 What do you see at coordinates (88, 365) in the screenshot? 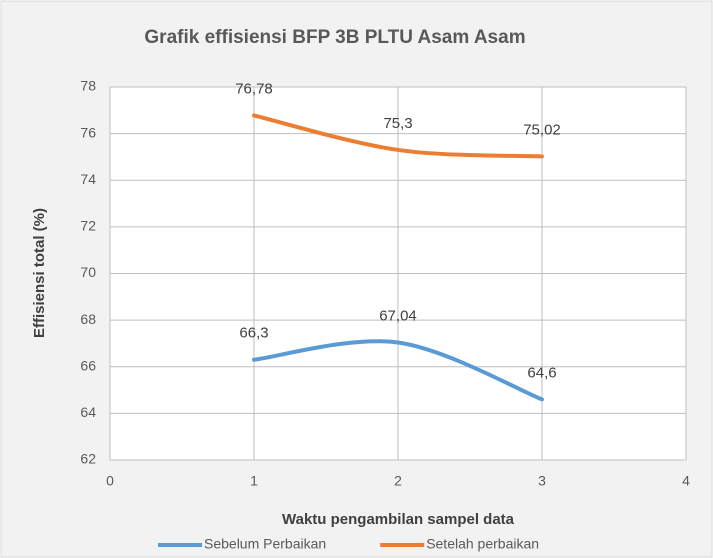
I see `y-tick-label: 66` at bounding box center [88, 365].